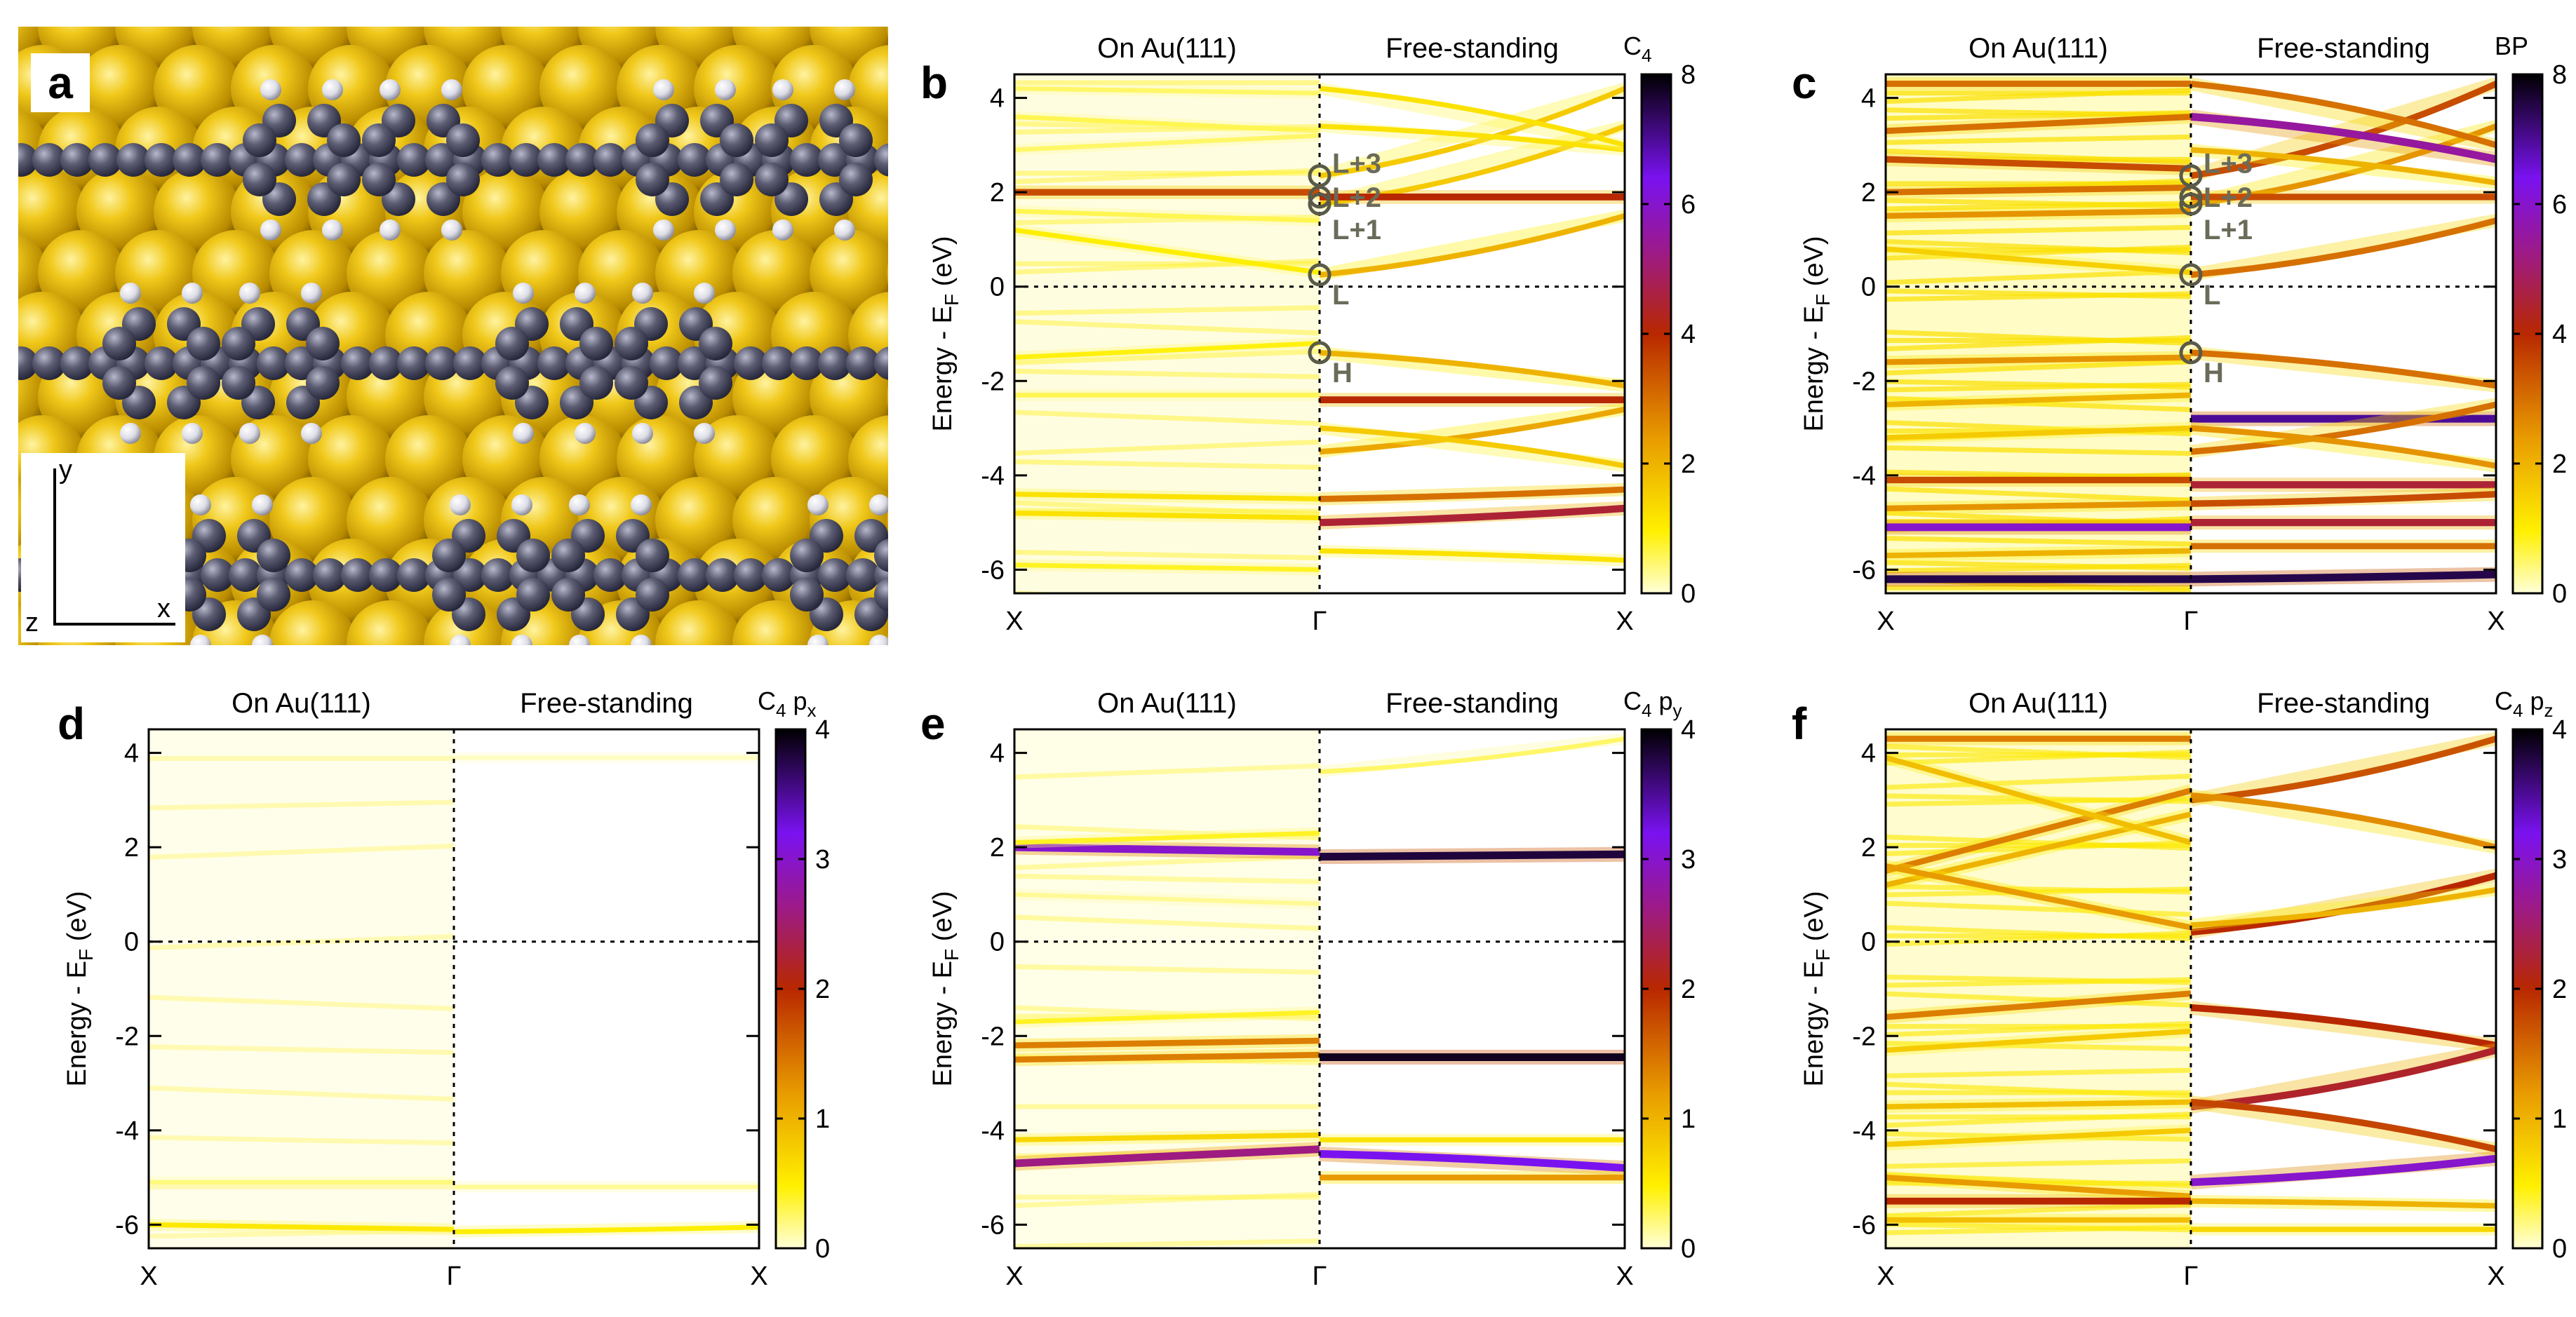 This screenshot has width=2576, height=1317. What do you see at coordinates (60, 83) in the screenshot?
I see `panel-a-label: a` at bounding box center [60, 83].